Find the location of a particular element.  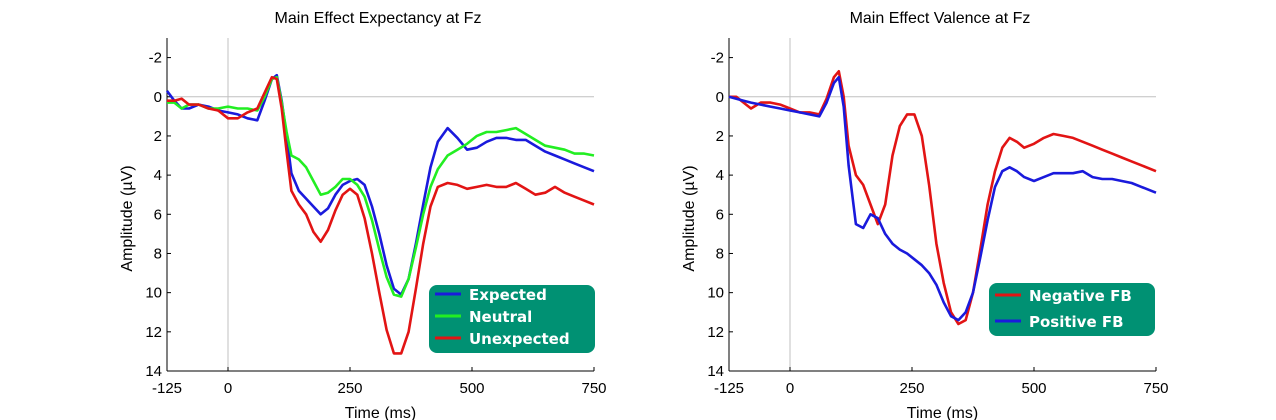

legend: Negative FB Positive FB is located at coordinates (1072, 309).